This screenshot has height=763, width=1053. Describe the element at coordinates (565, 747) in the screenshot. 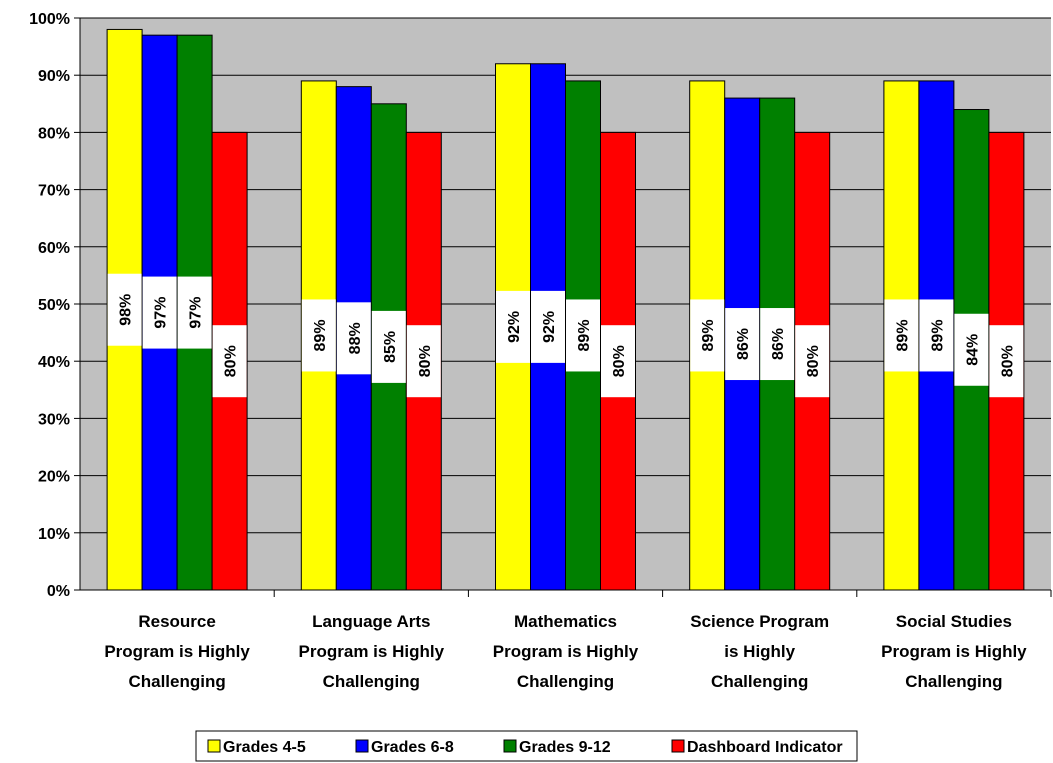

I see `legend-label: Grades 9-12` at that location.